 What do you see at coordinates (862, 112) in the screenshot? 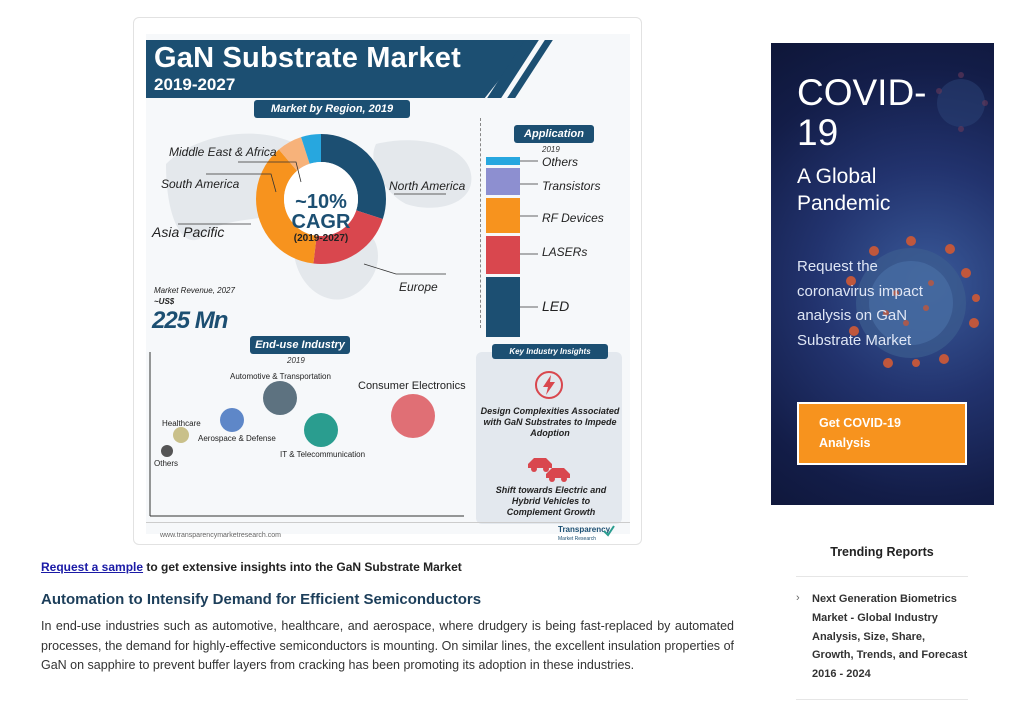
I see `covid-title-text: COVID-19` at bounding box center [862, 112].